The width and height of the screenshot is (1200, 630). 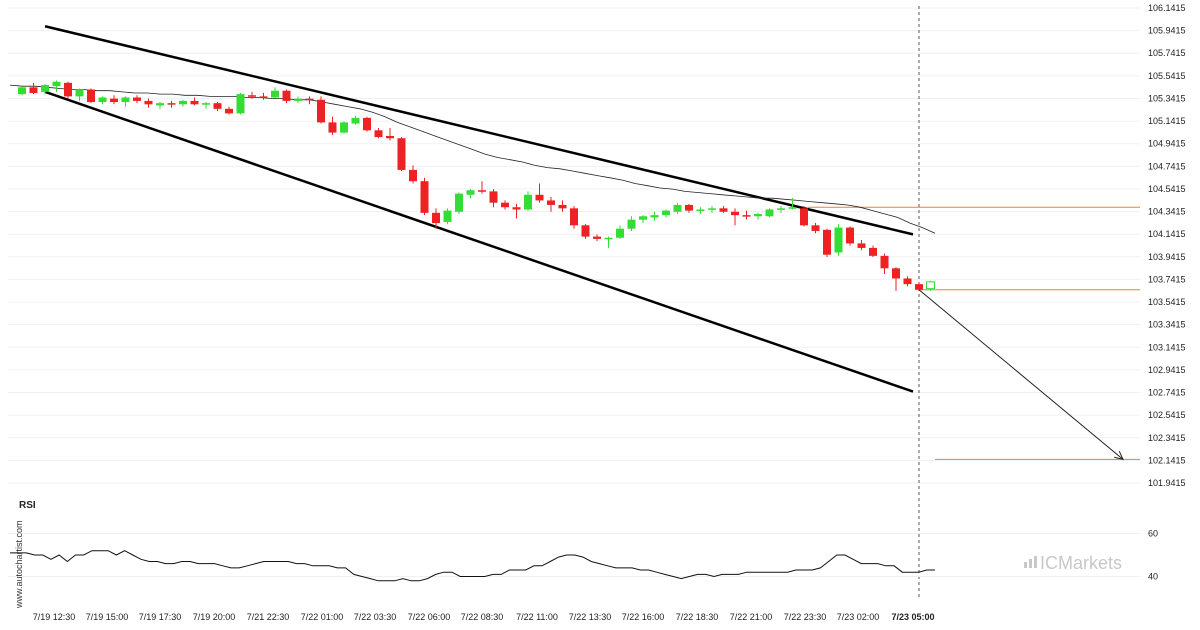 I want to click on x-tick-label: 7/22 23:30, so click(x=805, y=617).